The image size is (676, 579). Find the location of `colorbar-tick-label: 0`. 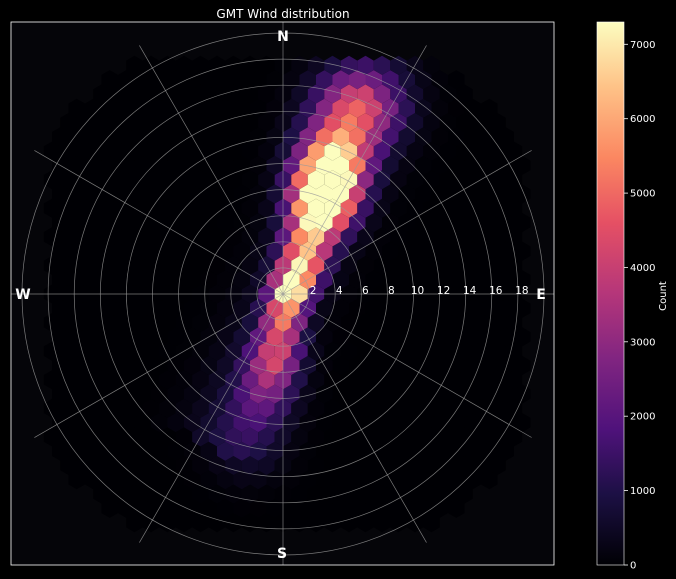

colorbar-tick-label: 0 is located at coordinates (633, 566).